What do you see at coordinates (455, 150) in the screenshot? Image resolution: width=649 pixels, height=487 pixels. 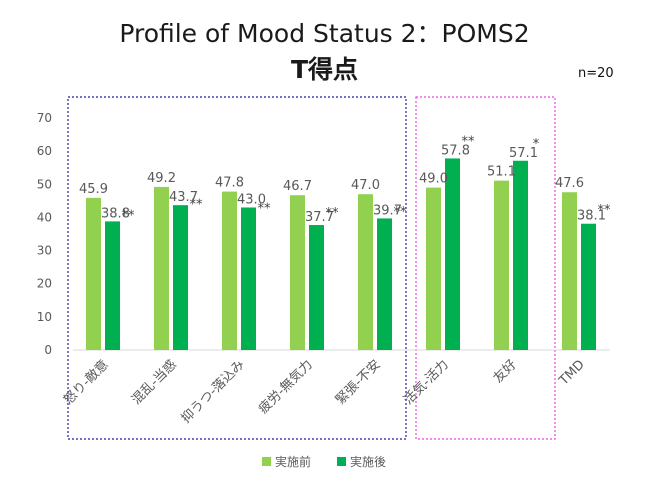 I see `data-label-after: 57.8` at bounding box center [455, 150].